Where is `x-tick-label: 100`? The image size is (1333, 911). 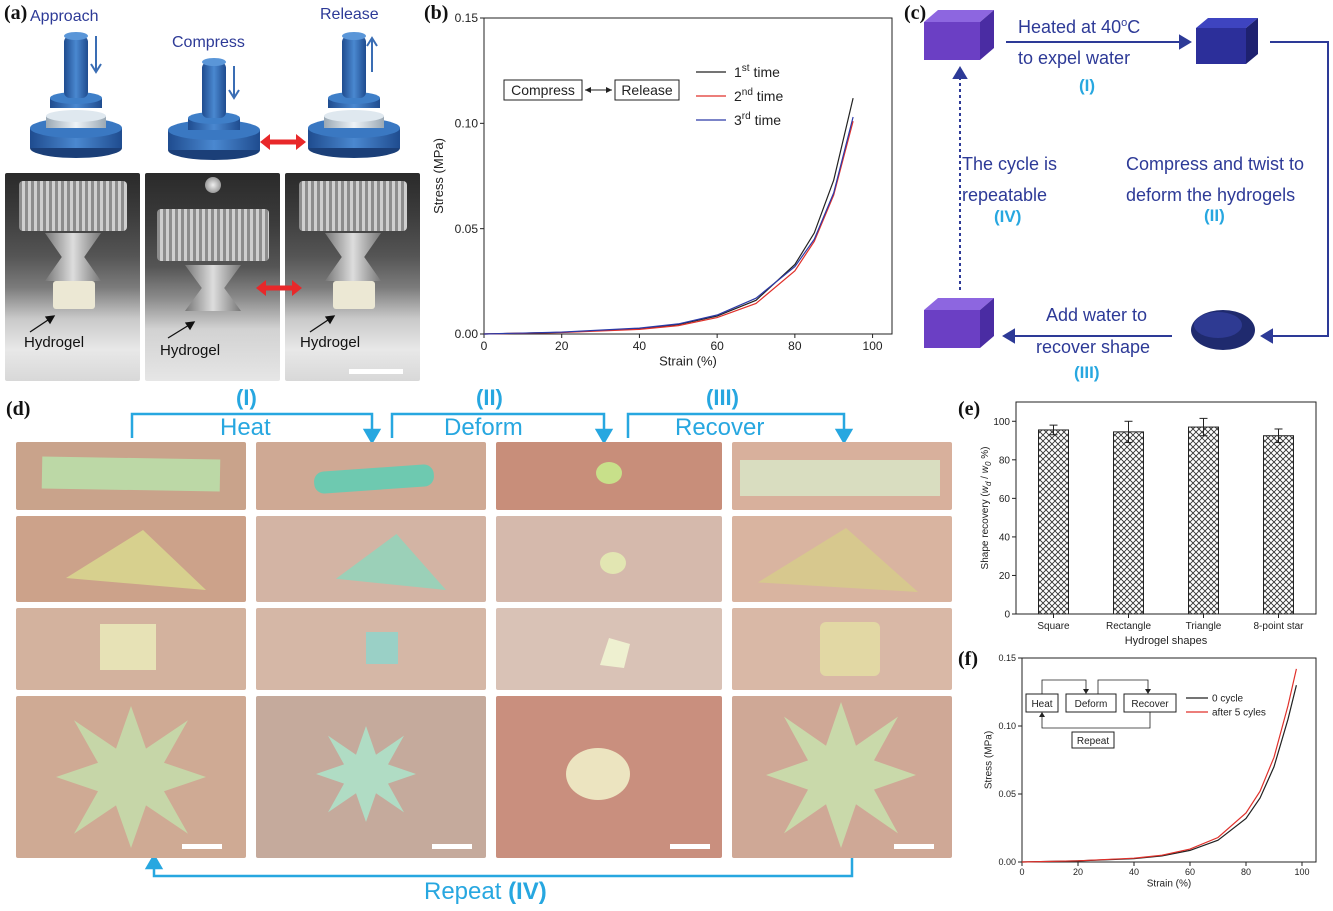
x-tick-label: 100 is located at coordinates (1301, 872).